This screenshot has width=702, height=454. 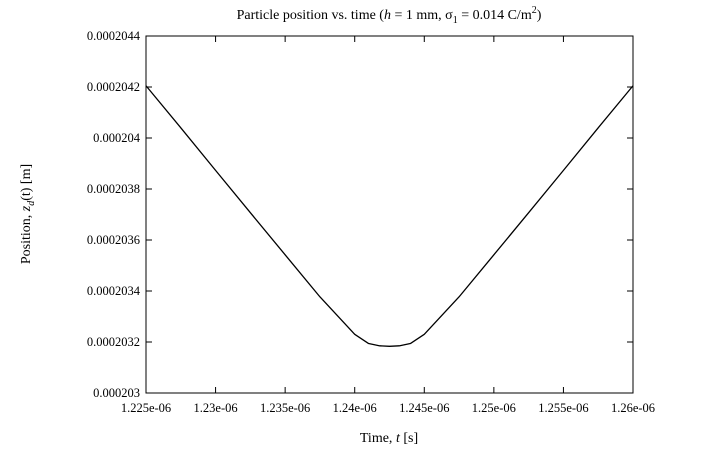 What do you see at coordinates (449, 15) in the screenshot?
I see `title-sigma: σ` at bounding box center [449, 15].